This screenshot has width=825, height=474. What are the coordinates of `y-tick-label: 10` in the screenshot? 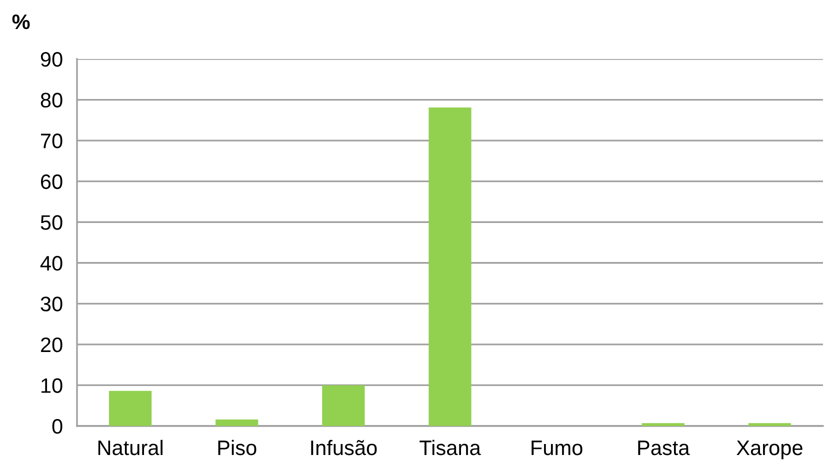 It's located at (52, 385).